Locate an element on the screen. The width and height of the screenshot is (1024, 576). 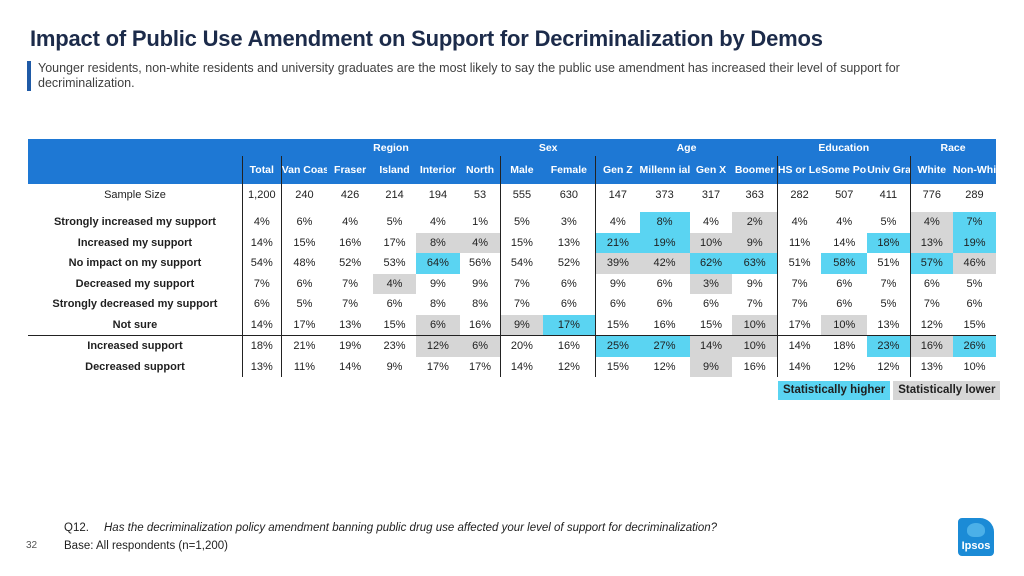
table-cell: 555 is located at coordinates (521, 194).